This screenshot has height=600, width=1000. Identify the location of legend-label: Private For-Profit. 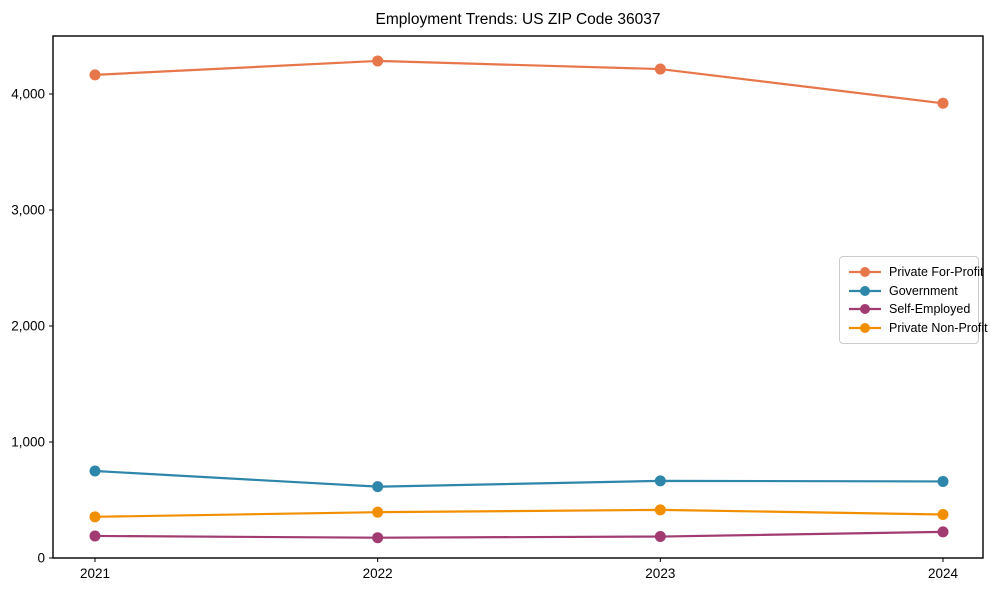
(936, 272).